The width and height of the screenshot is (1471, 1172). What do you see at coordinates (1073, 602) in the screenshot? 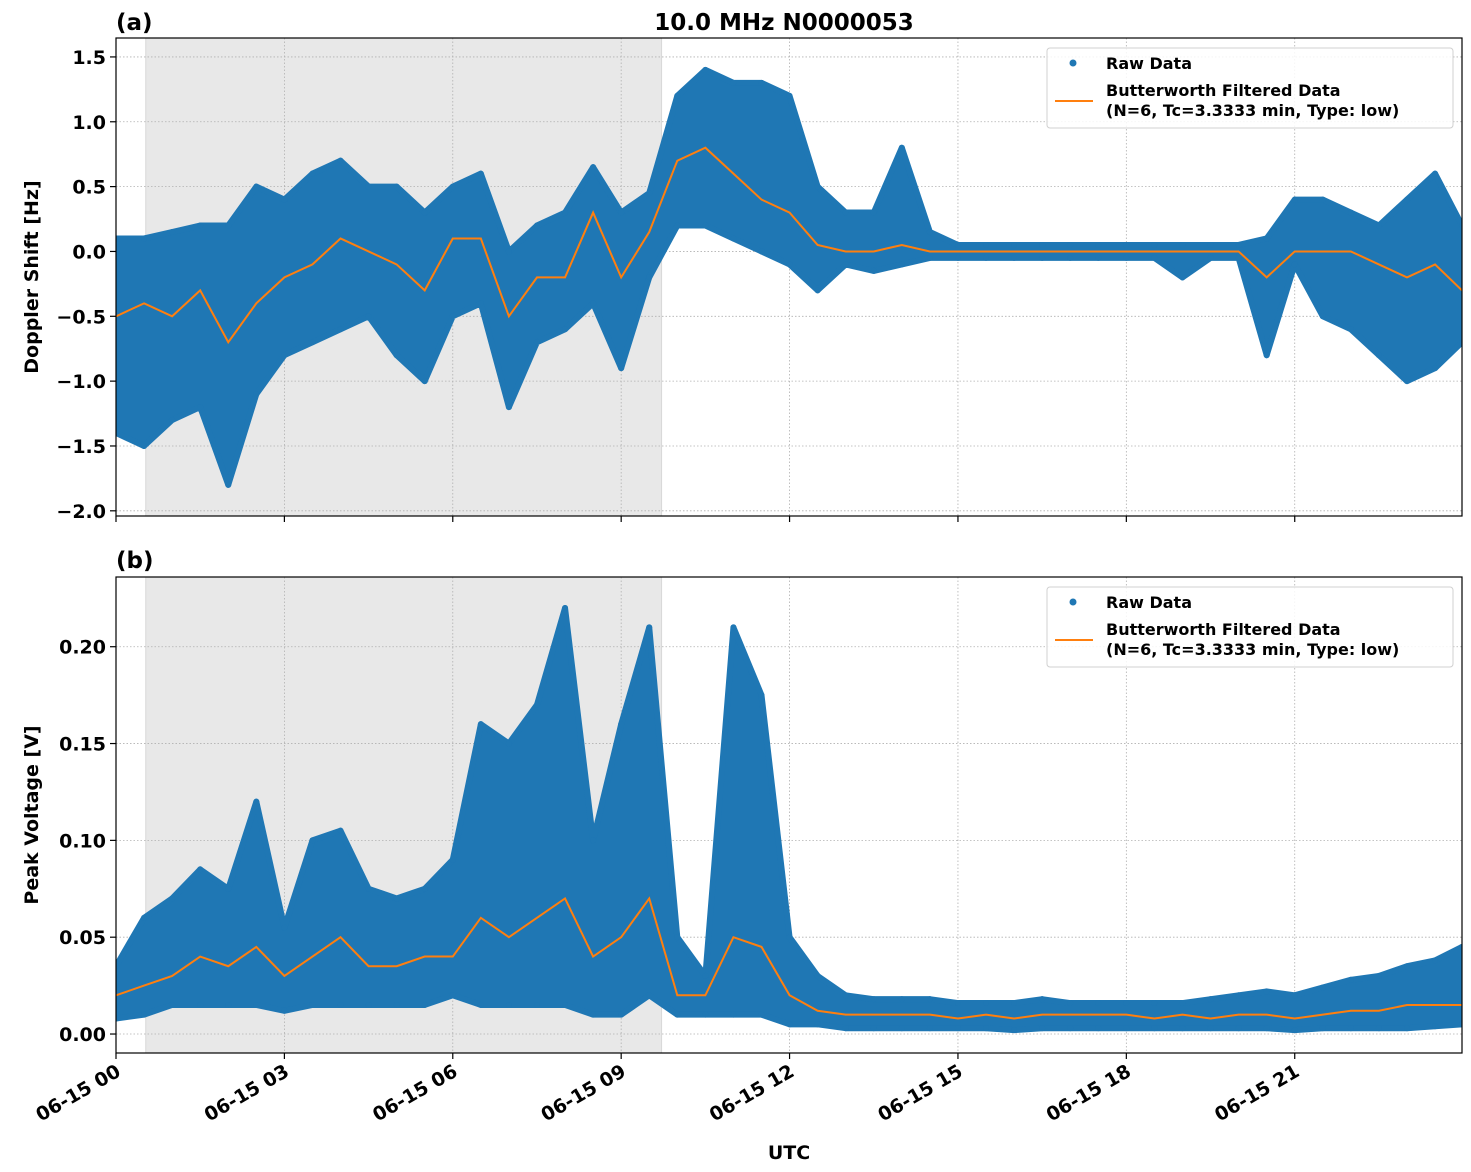
I see `panel-b-legend-raw-marker` at bounding box center [1073, 602].